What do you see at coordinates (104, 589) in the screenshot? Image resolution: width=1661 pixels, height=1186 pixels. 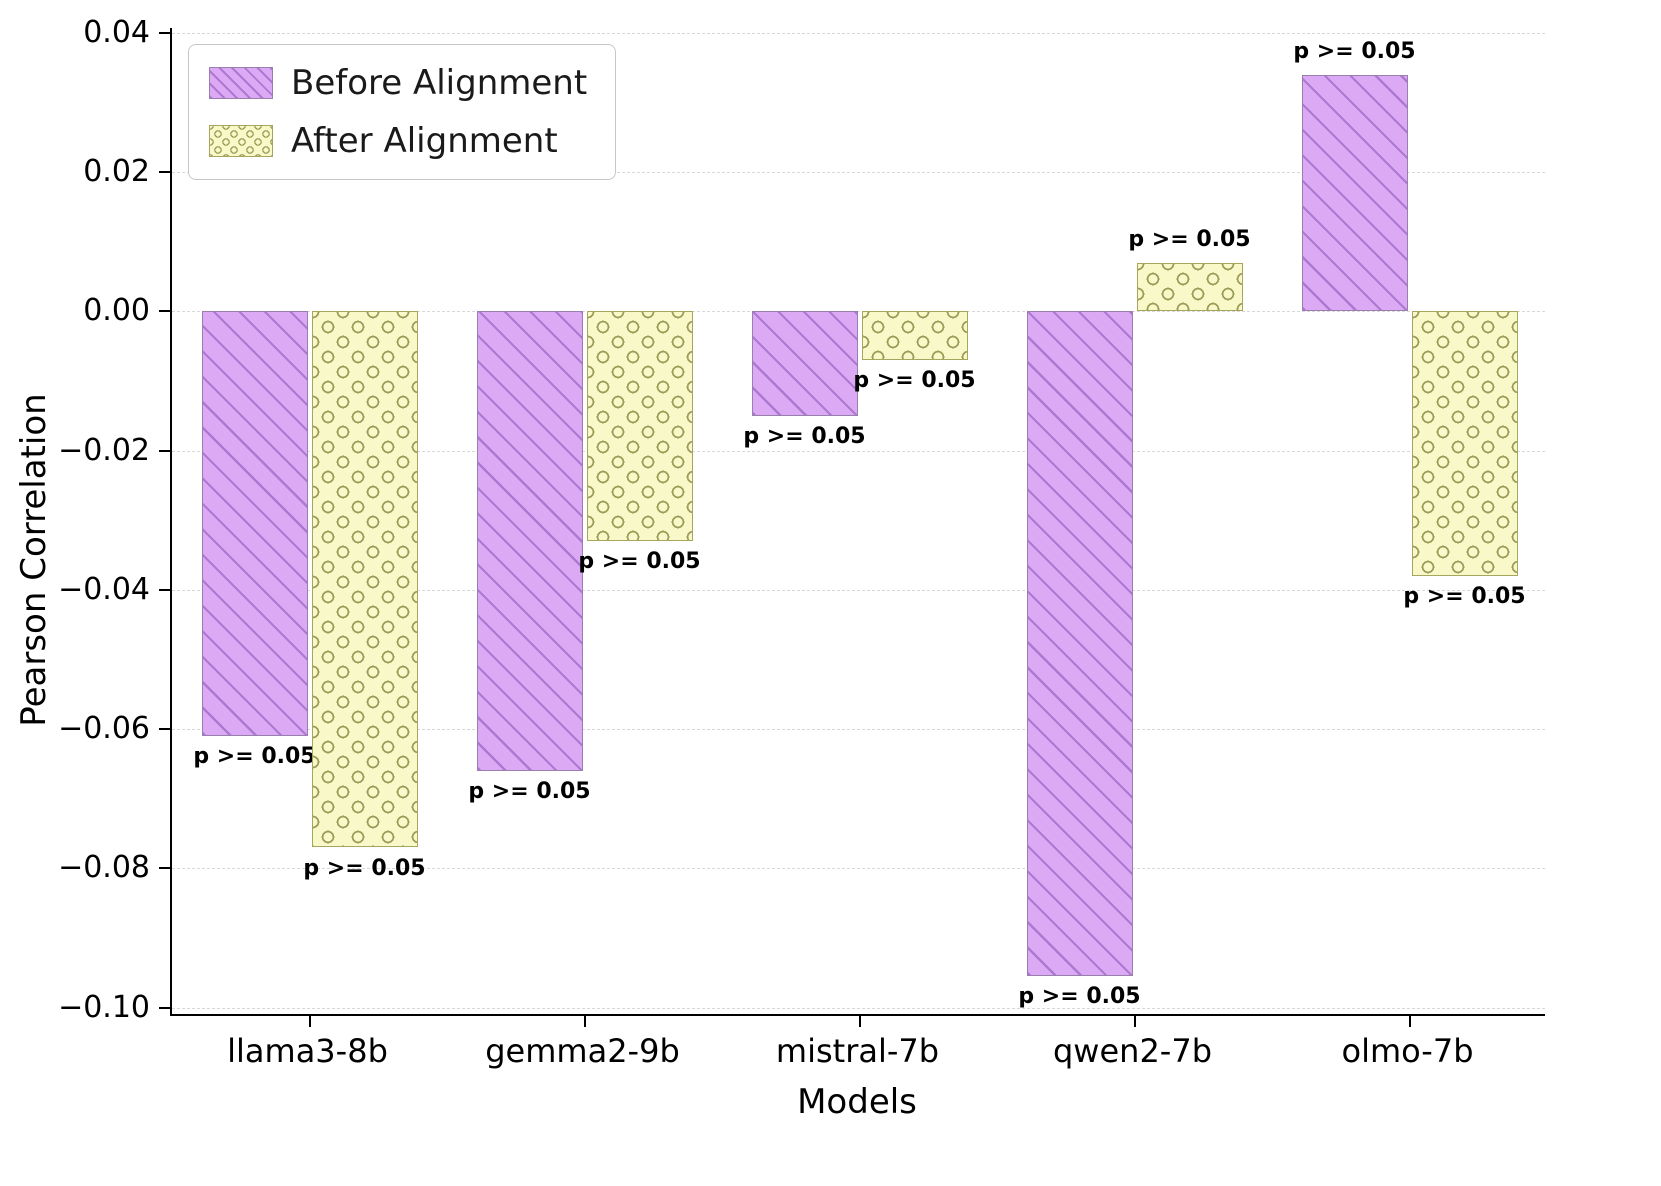 I see `y-tick-label: −0.04` at bounding box center [104, 589].